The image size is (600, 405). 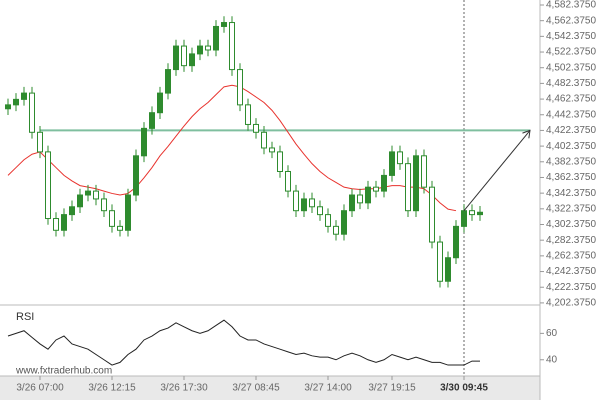 What do you see at coordinates (571, 287) in the screenshot?
I see `y-tick-label: 4,222.3750` at bounding box center [571, 287].